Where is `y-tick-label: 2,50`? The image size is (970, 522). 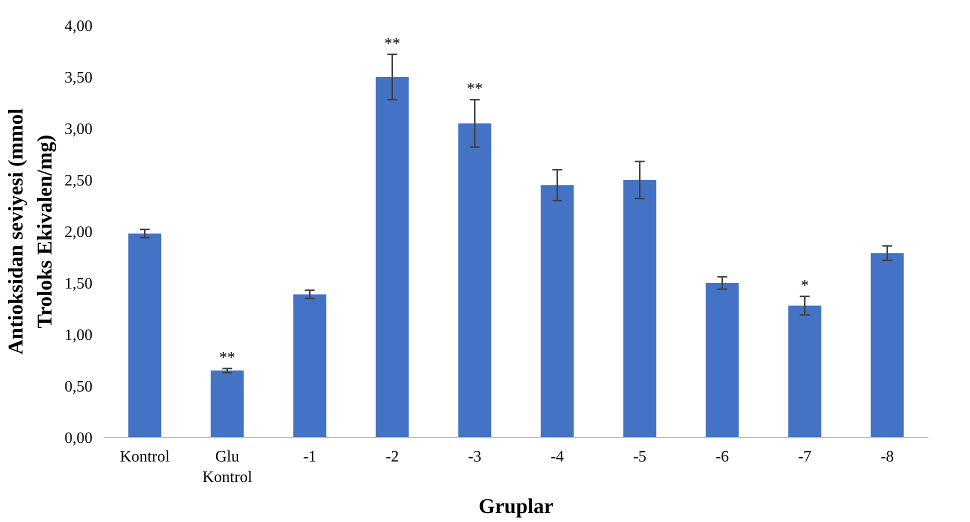
y-tick-label: 2,50 is located at coordinates (78, 181).